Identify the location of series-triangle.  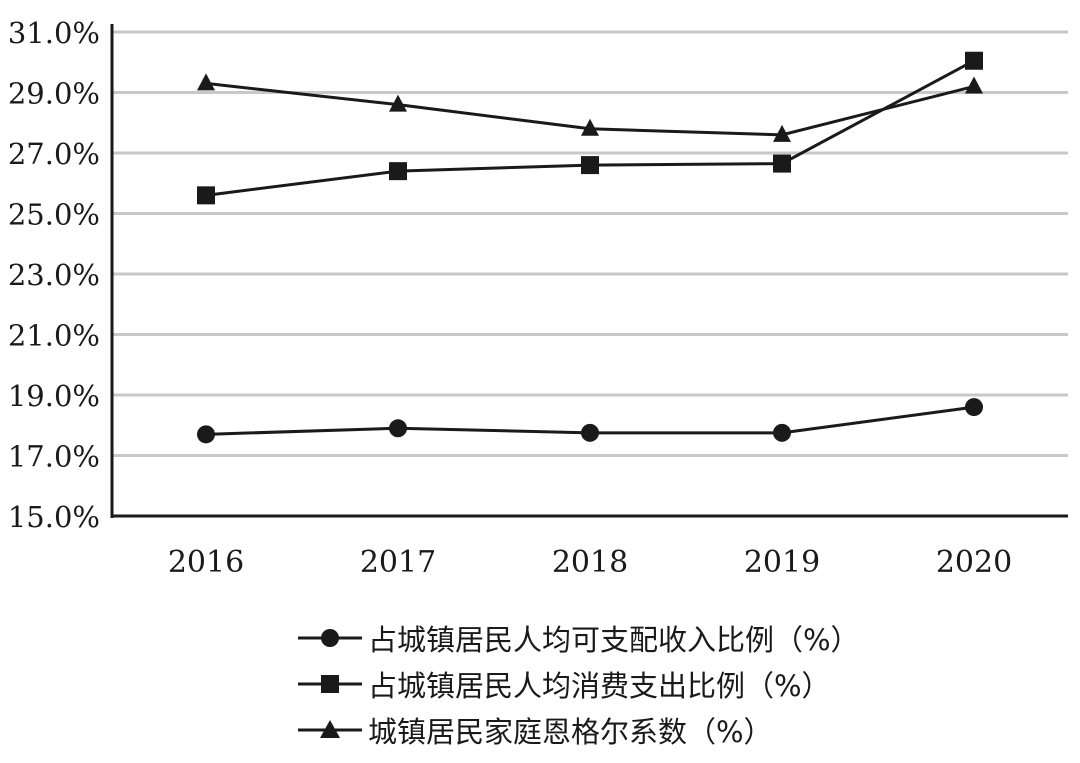
(590, 107).